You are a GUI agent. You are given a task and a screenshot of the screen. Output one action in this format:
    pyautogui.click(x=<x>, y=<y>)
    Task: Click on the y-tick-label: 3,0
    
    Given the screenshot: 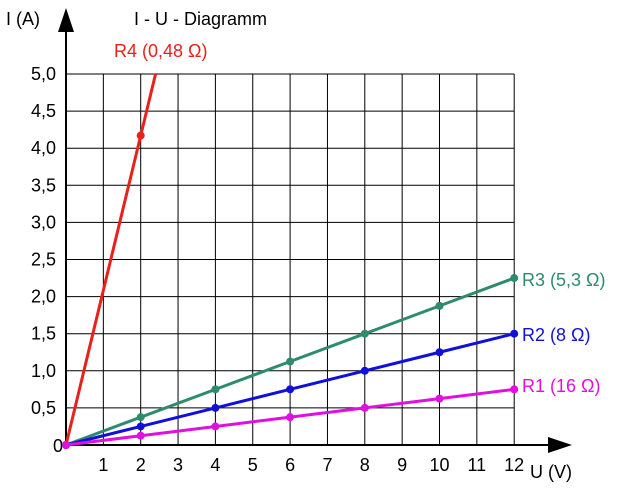 What is the action you would take?
    pyautogui.click(x=43, y=222)
    